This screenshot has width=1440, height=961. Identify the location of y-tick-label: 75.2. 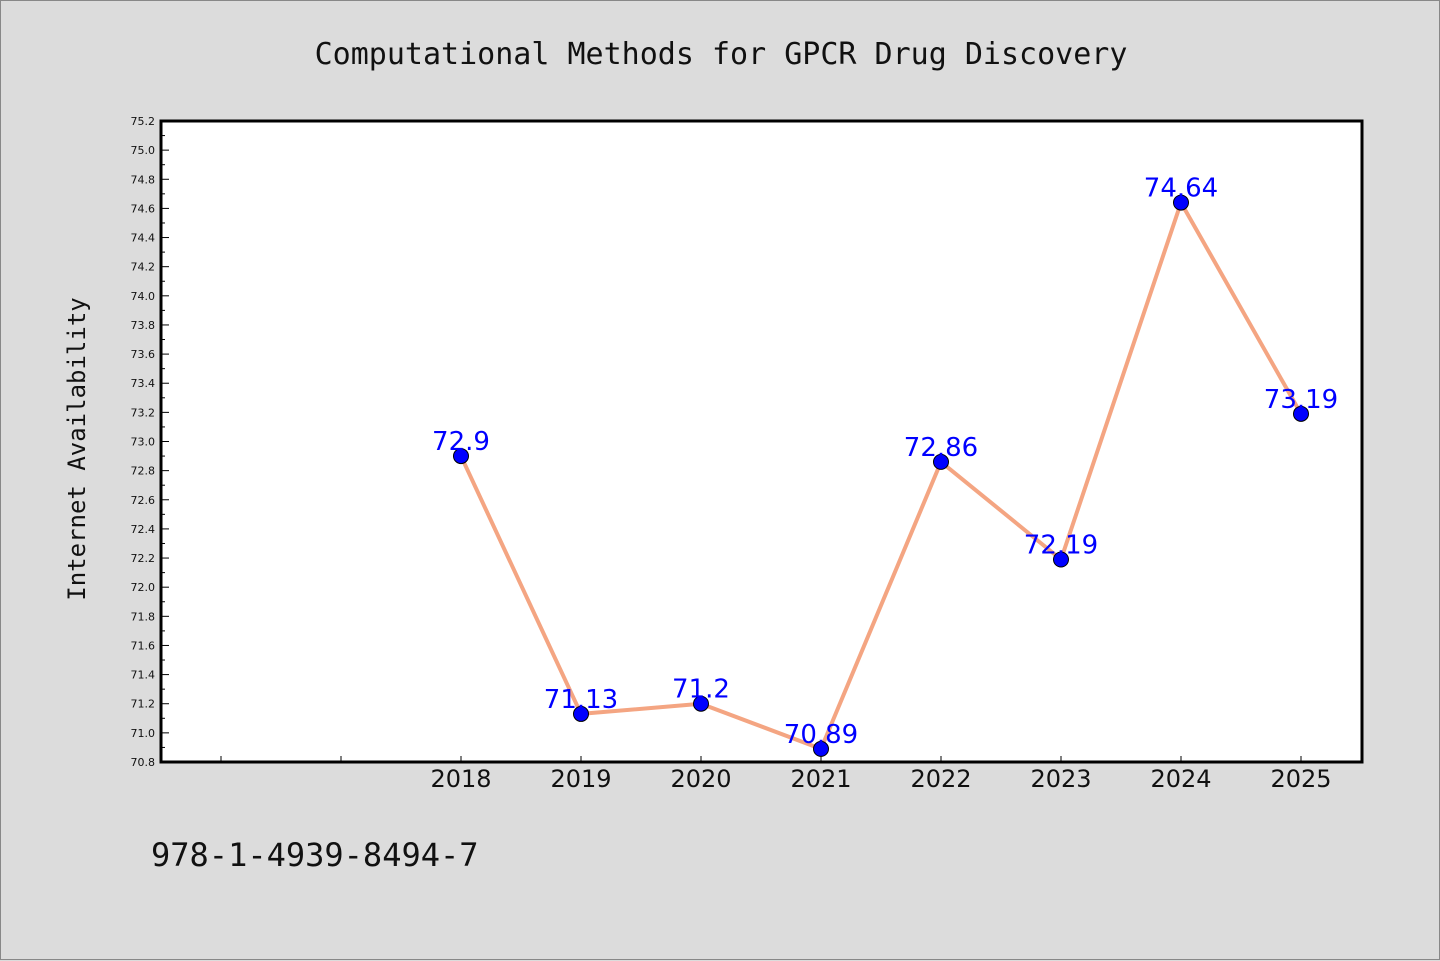
(143, 121).